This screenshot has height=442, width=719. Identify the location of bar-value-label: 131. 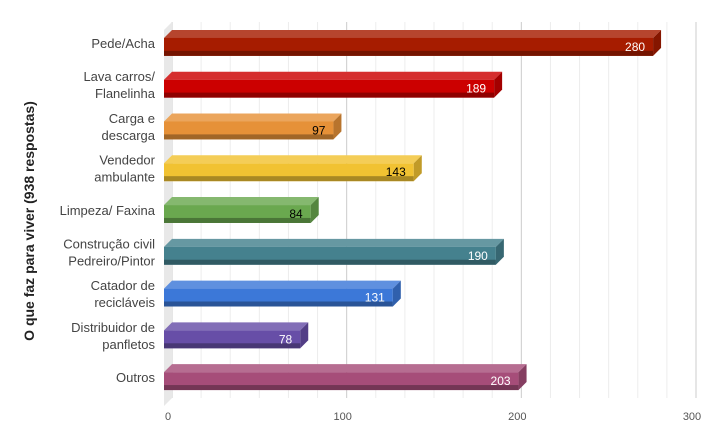
(375, 298).